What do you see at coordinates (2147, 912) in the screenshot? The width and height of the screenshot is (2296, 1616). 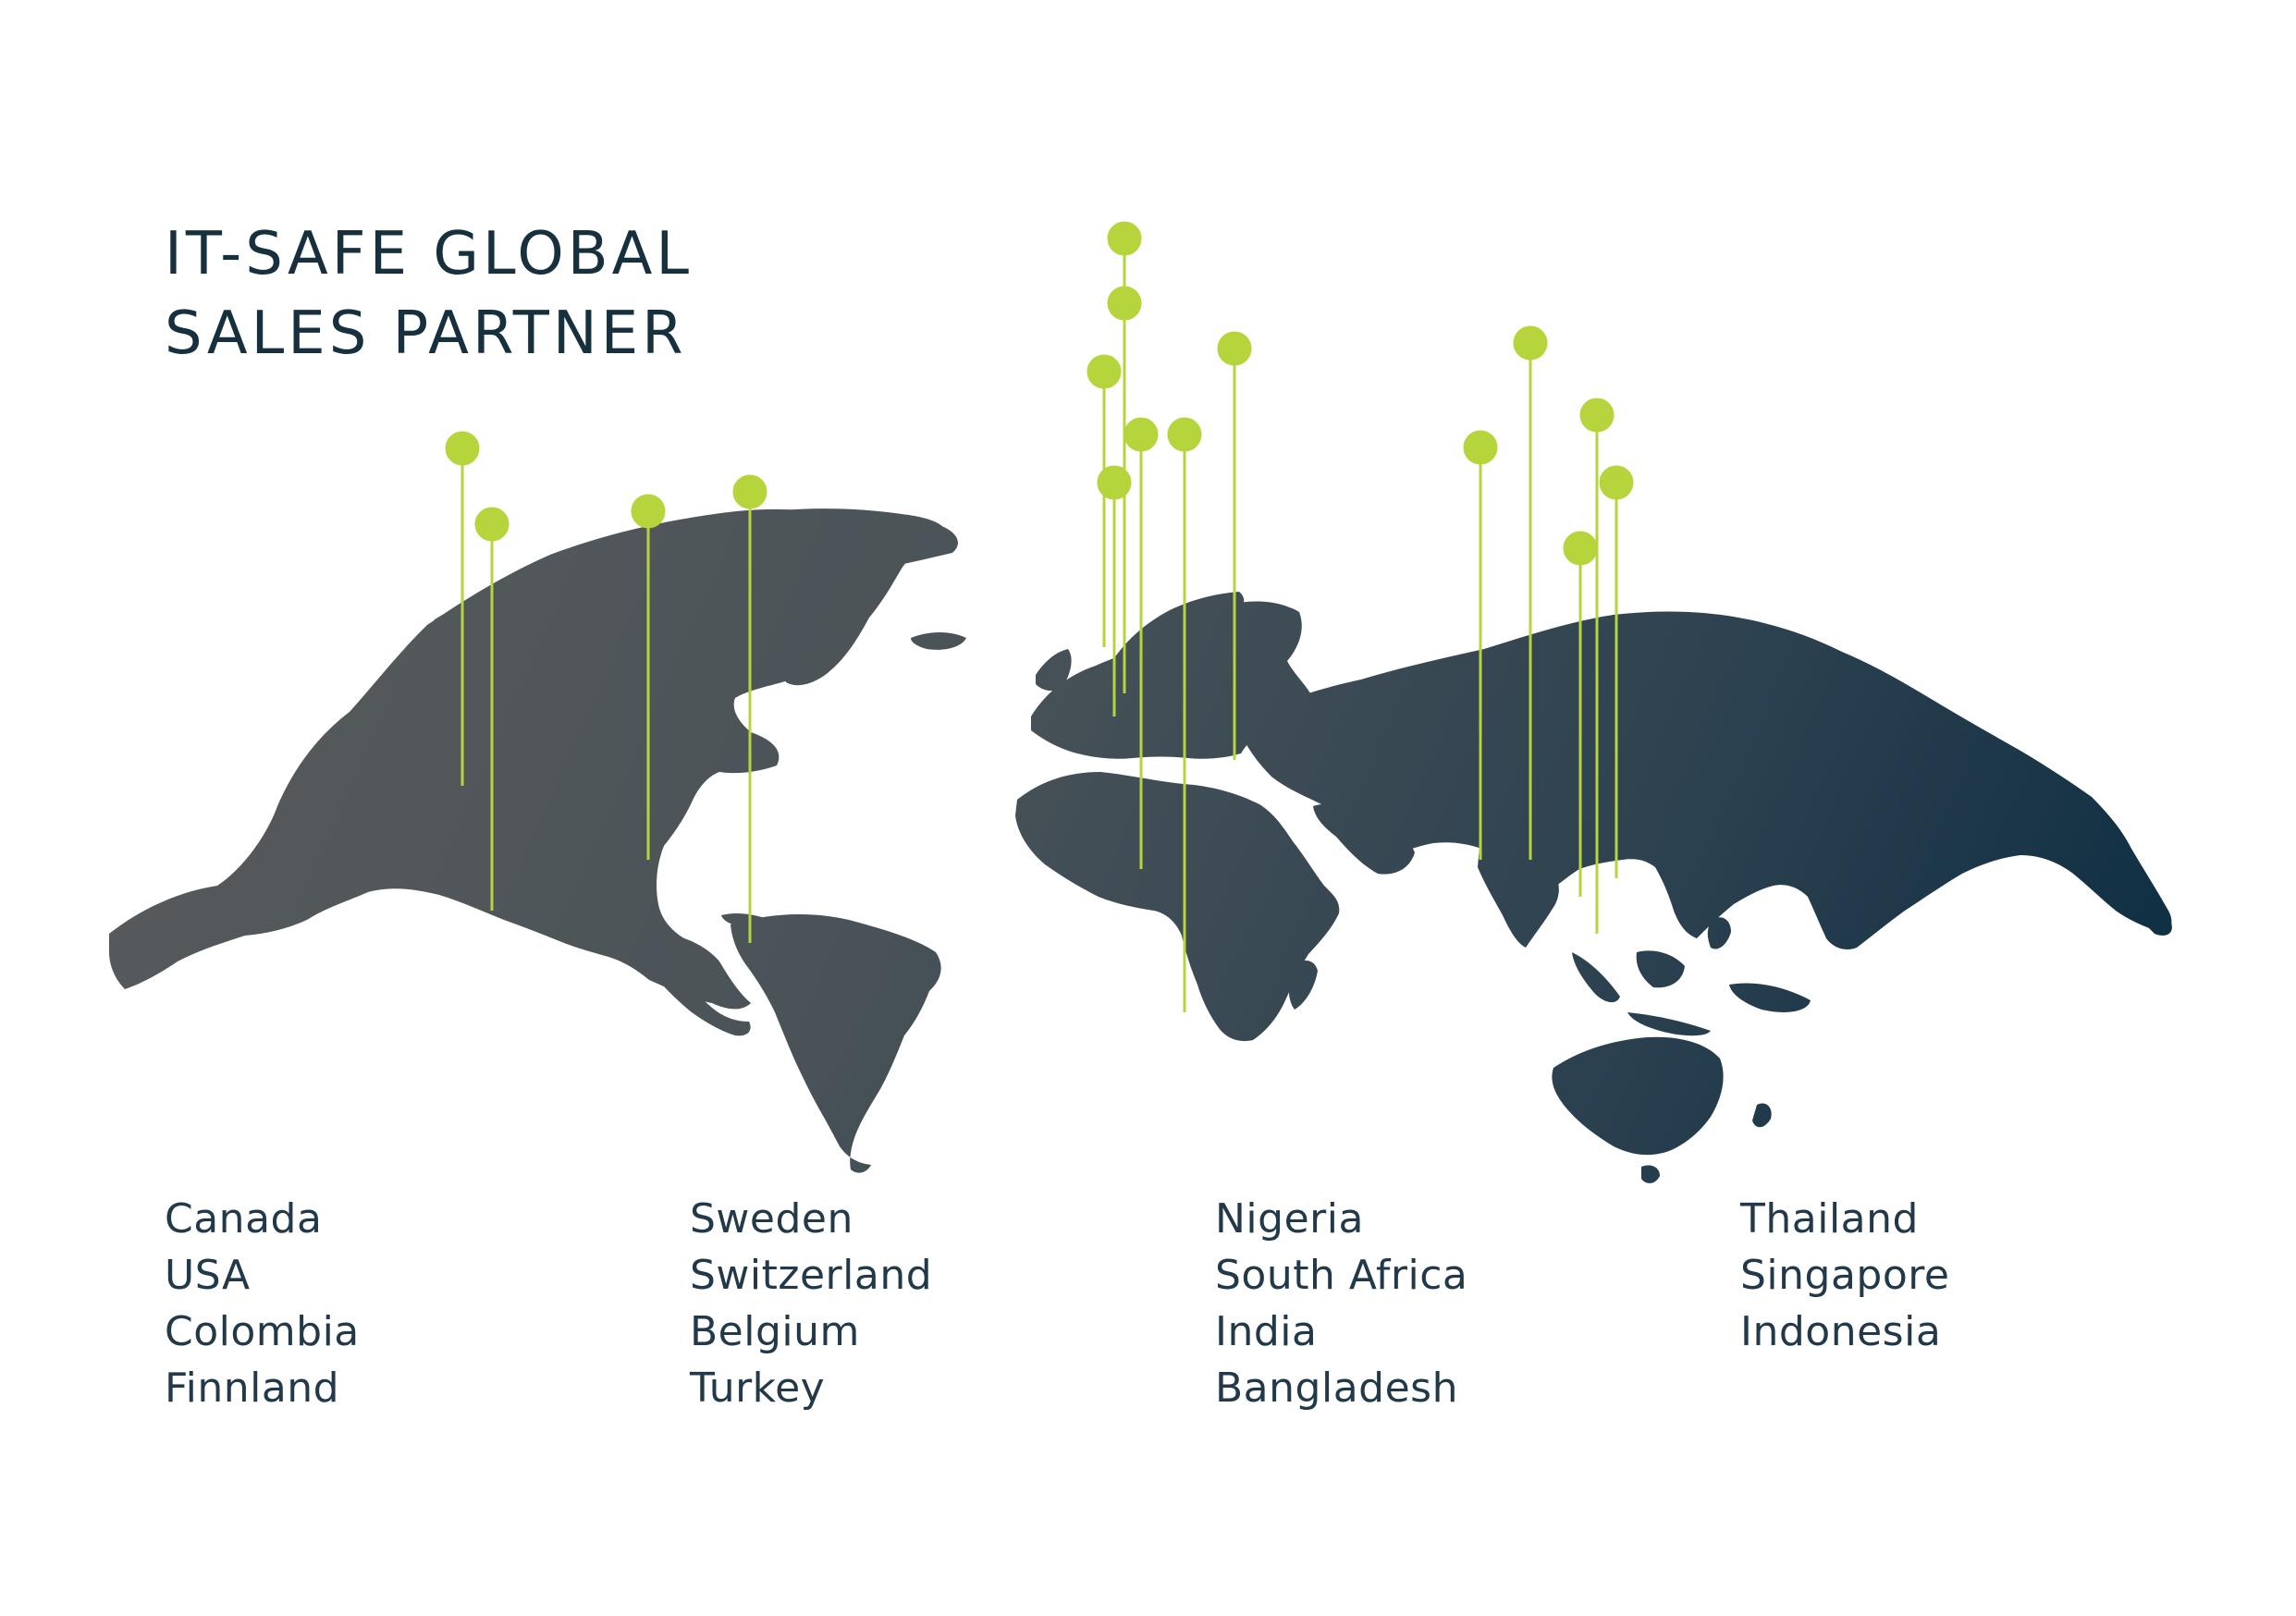 I see `land-east-tip` at bounding box center [2147, 912].